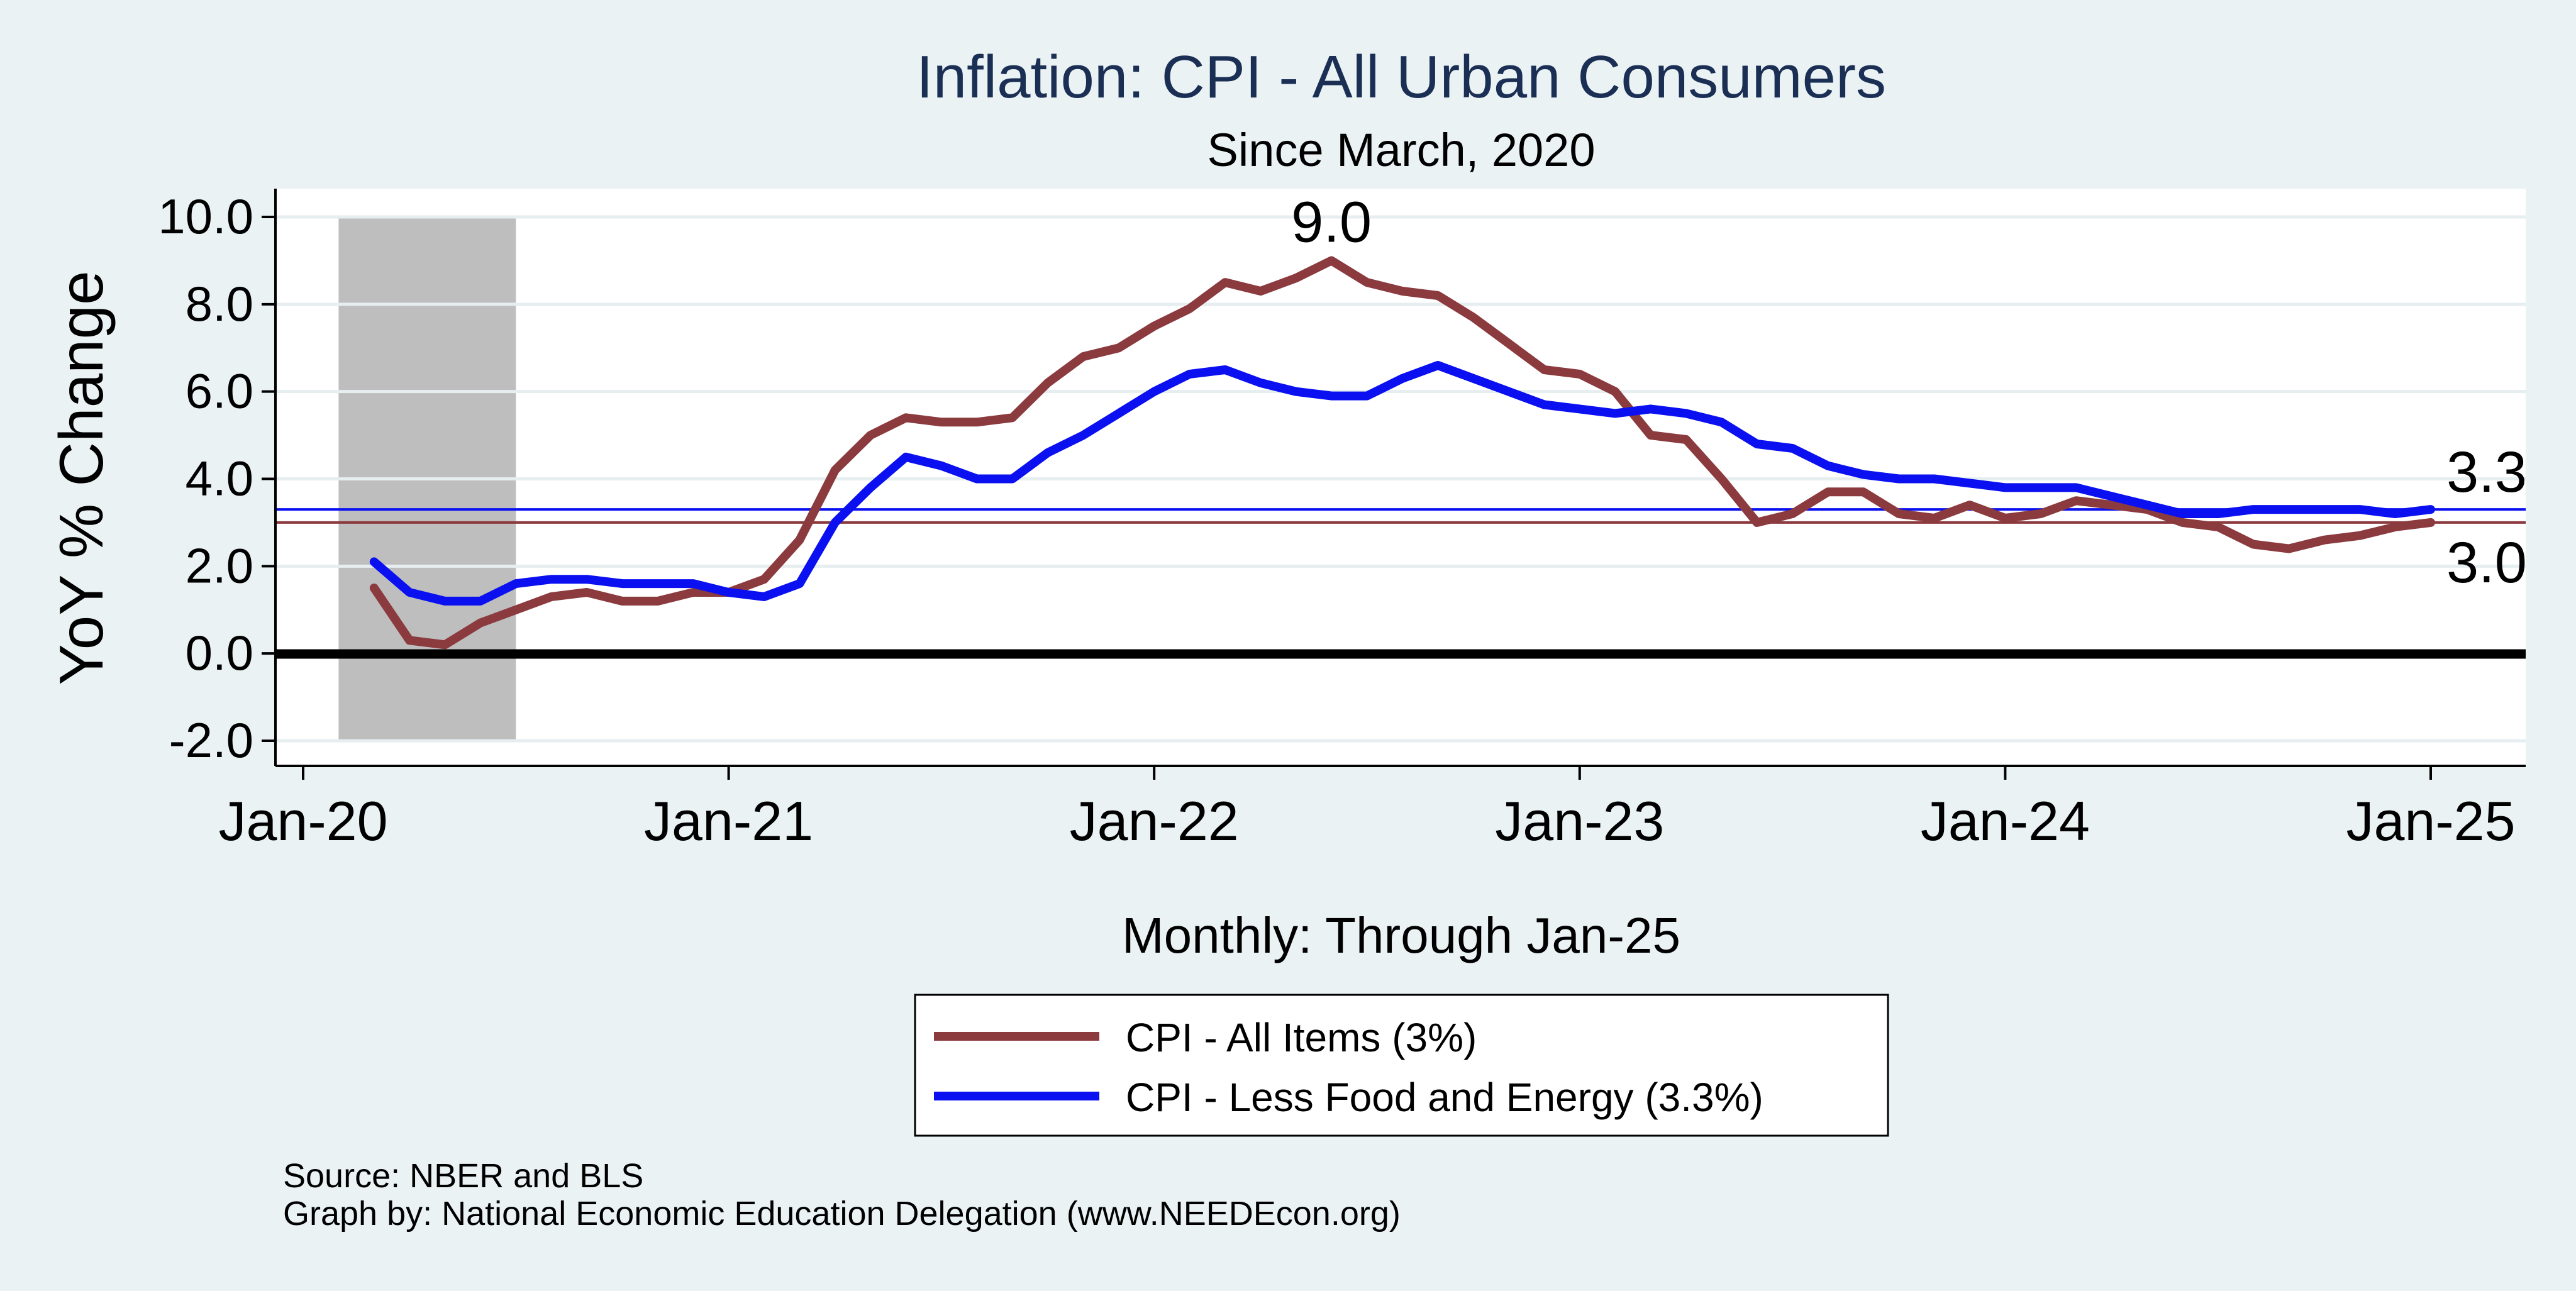 This screenshot has height=1291, width=2576. What do you see at coordinates (1154, 821) in the screenshot?
I see `x-tick-label: Jan-22` at bounding box center [1154, 821].